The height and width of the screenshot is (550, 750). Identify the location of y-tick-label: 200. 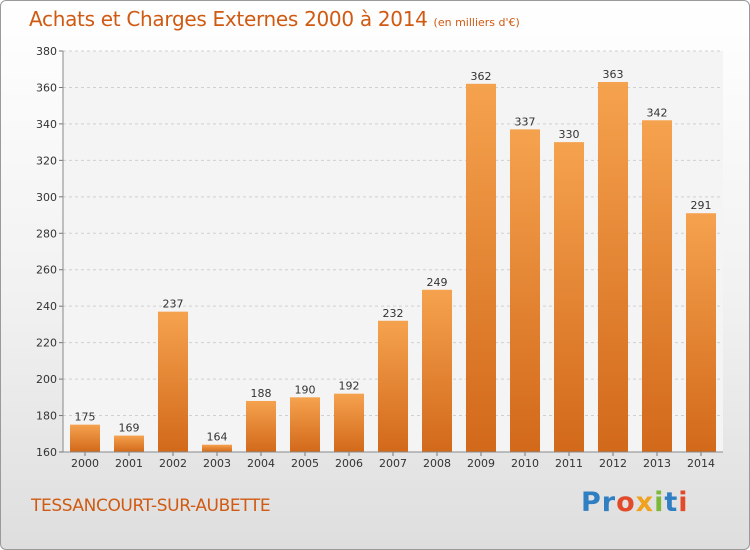
(46, 379).